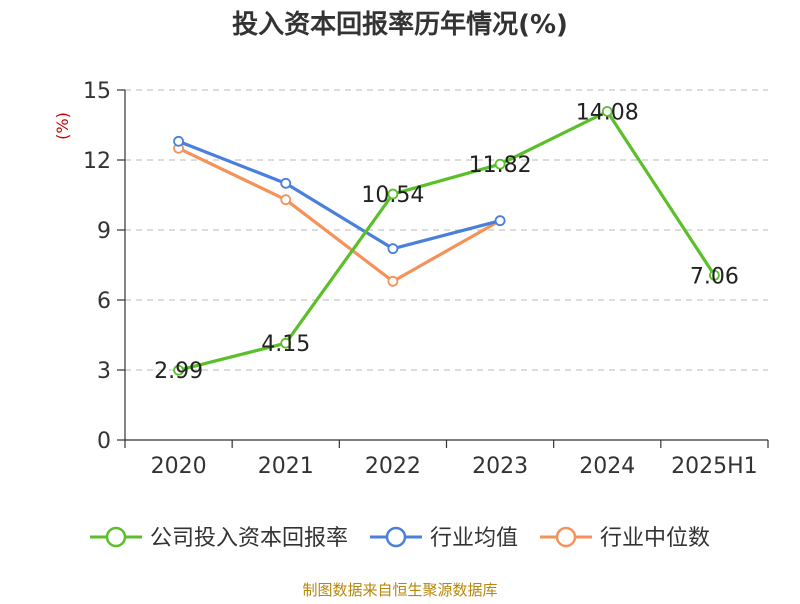 The height and width of the screenshot is (604, 800). Describe the element at coordinates (474, 538) in the screenshot. I see `legend-label: 行业均值` at that location.